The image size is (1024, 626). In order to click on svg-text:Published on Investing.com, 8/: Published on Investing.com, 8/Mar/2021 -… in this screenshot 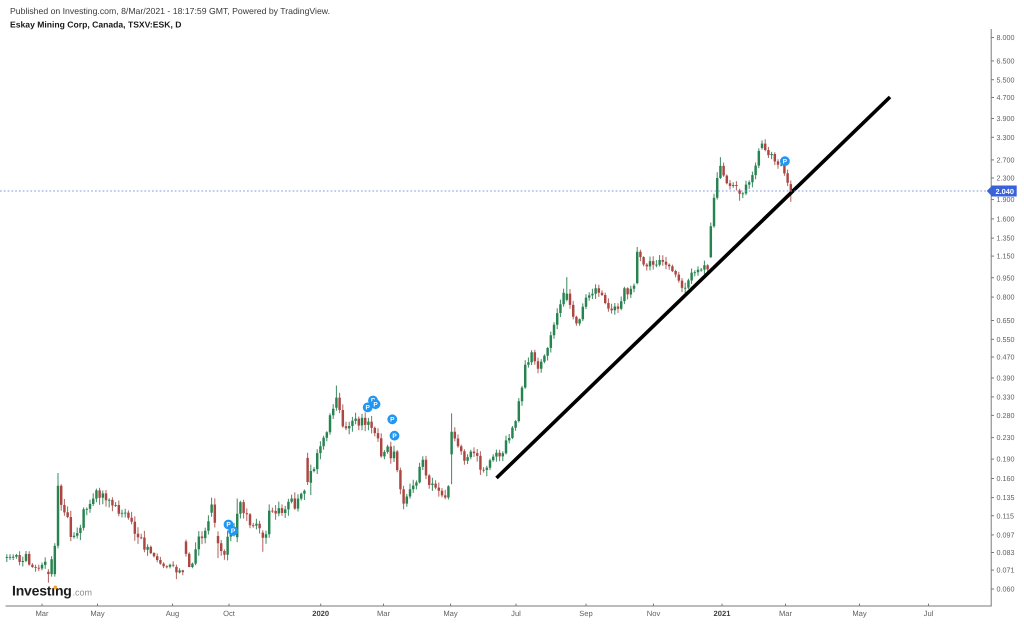, I will do `click(170, 11)`.